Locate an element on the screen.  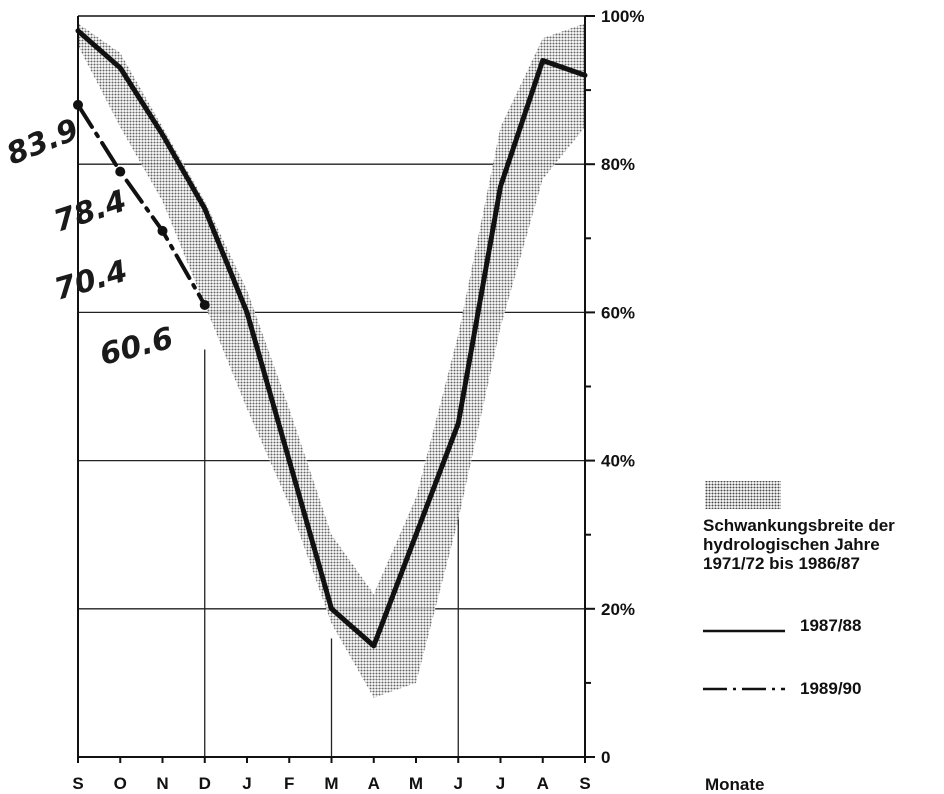
x-tick-label-1: O is located at coordinates (120, 783).